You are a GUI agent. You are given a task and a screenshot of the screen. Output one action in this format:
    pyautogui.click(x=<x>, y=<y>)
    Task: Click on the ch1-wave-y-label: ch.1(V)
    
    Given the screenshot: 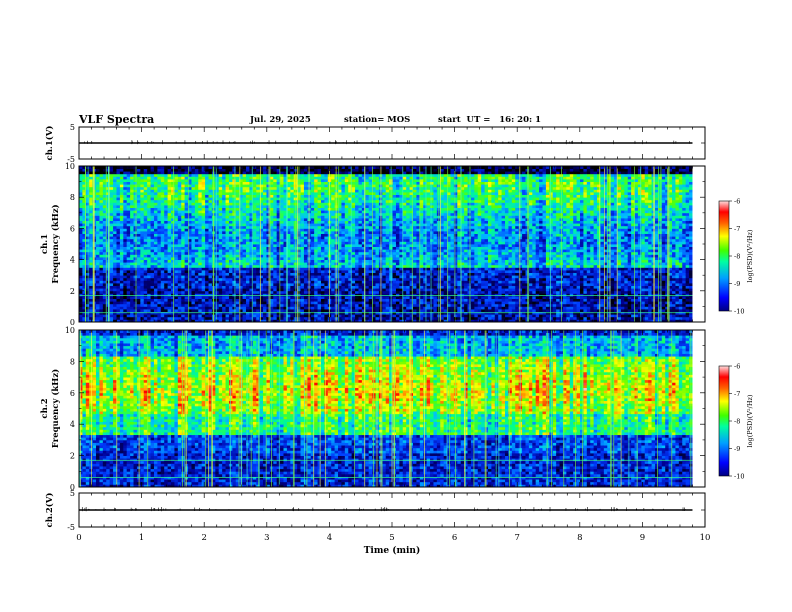 What is the action you would take?
    pyautogui.click(x=49, y=143)
    